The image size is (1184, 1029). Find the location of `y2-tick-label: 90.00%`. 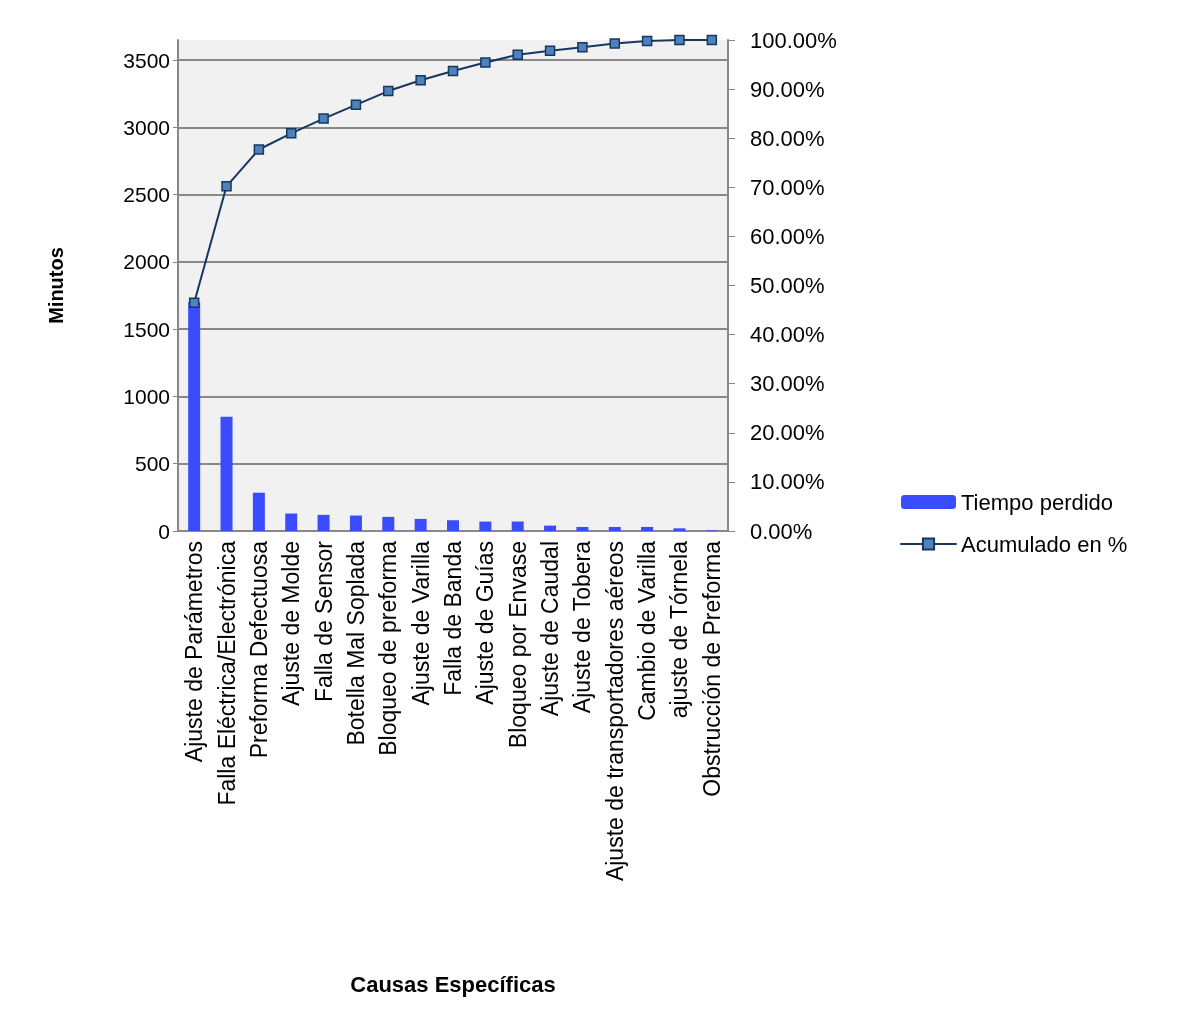

y2-tick-label: 90.00% is located at coordinates (787, 89).